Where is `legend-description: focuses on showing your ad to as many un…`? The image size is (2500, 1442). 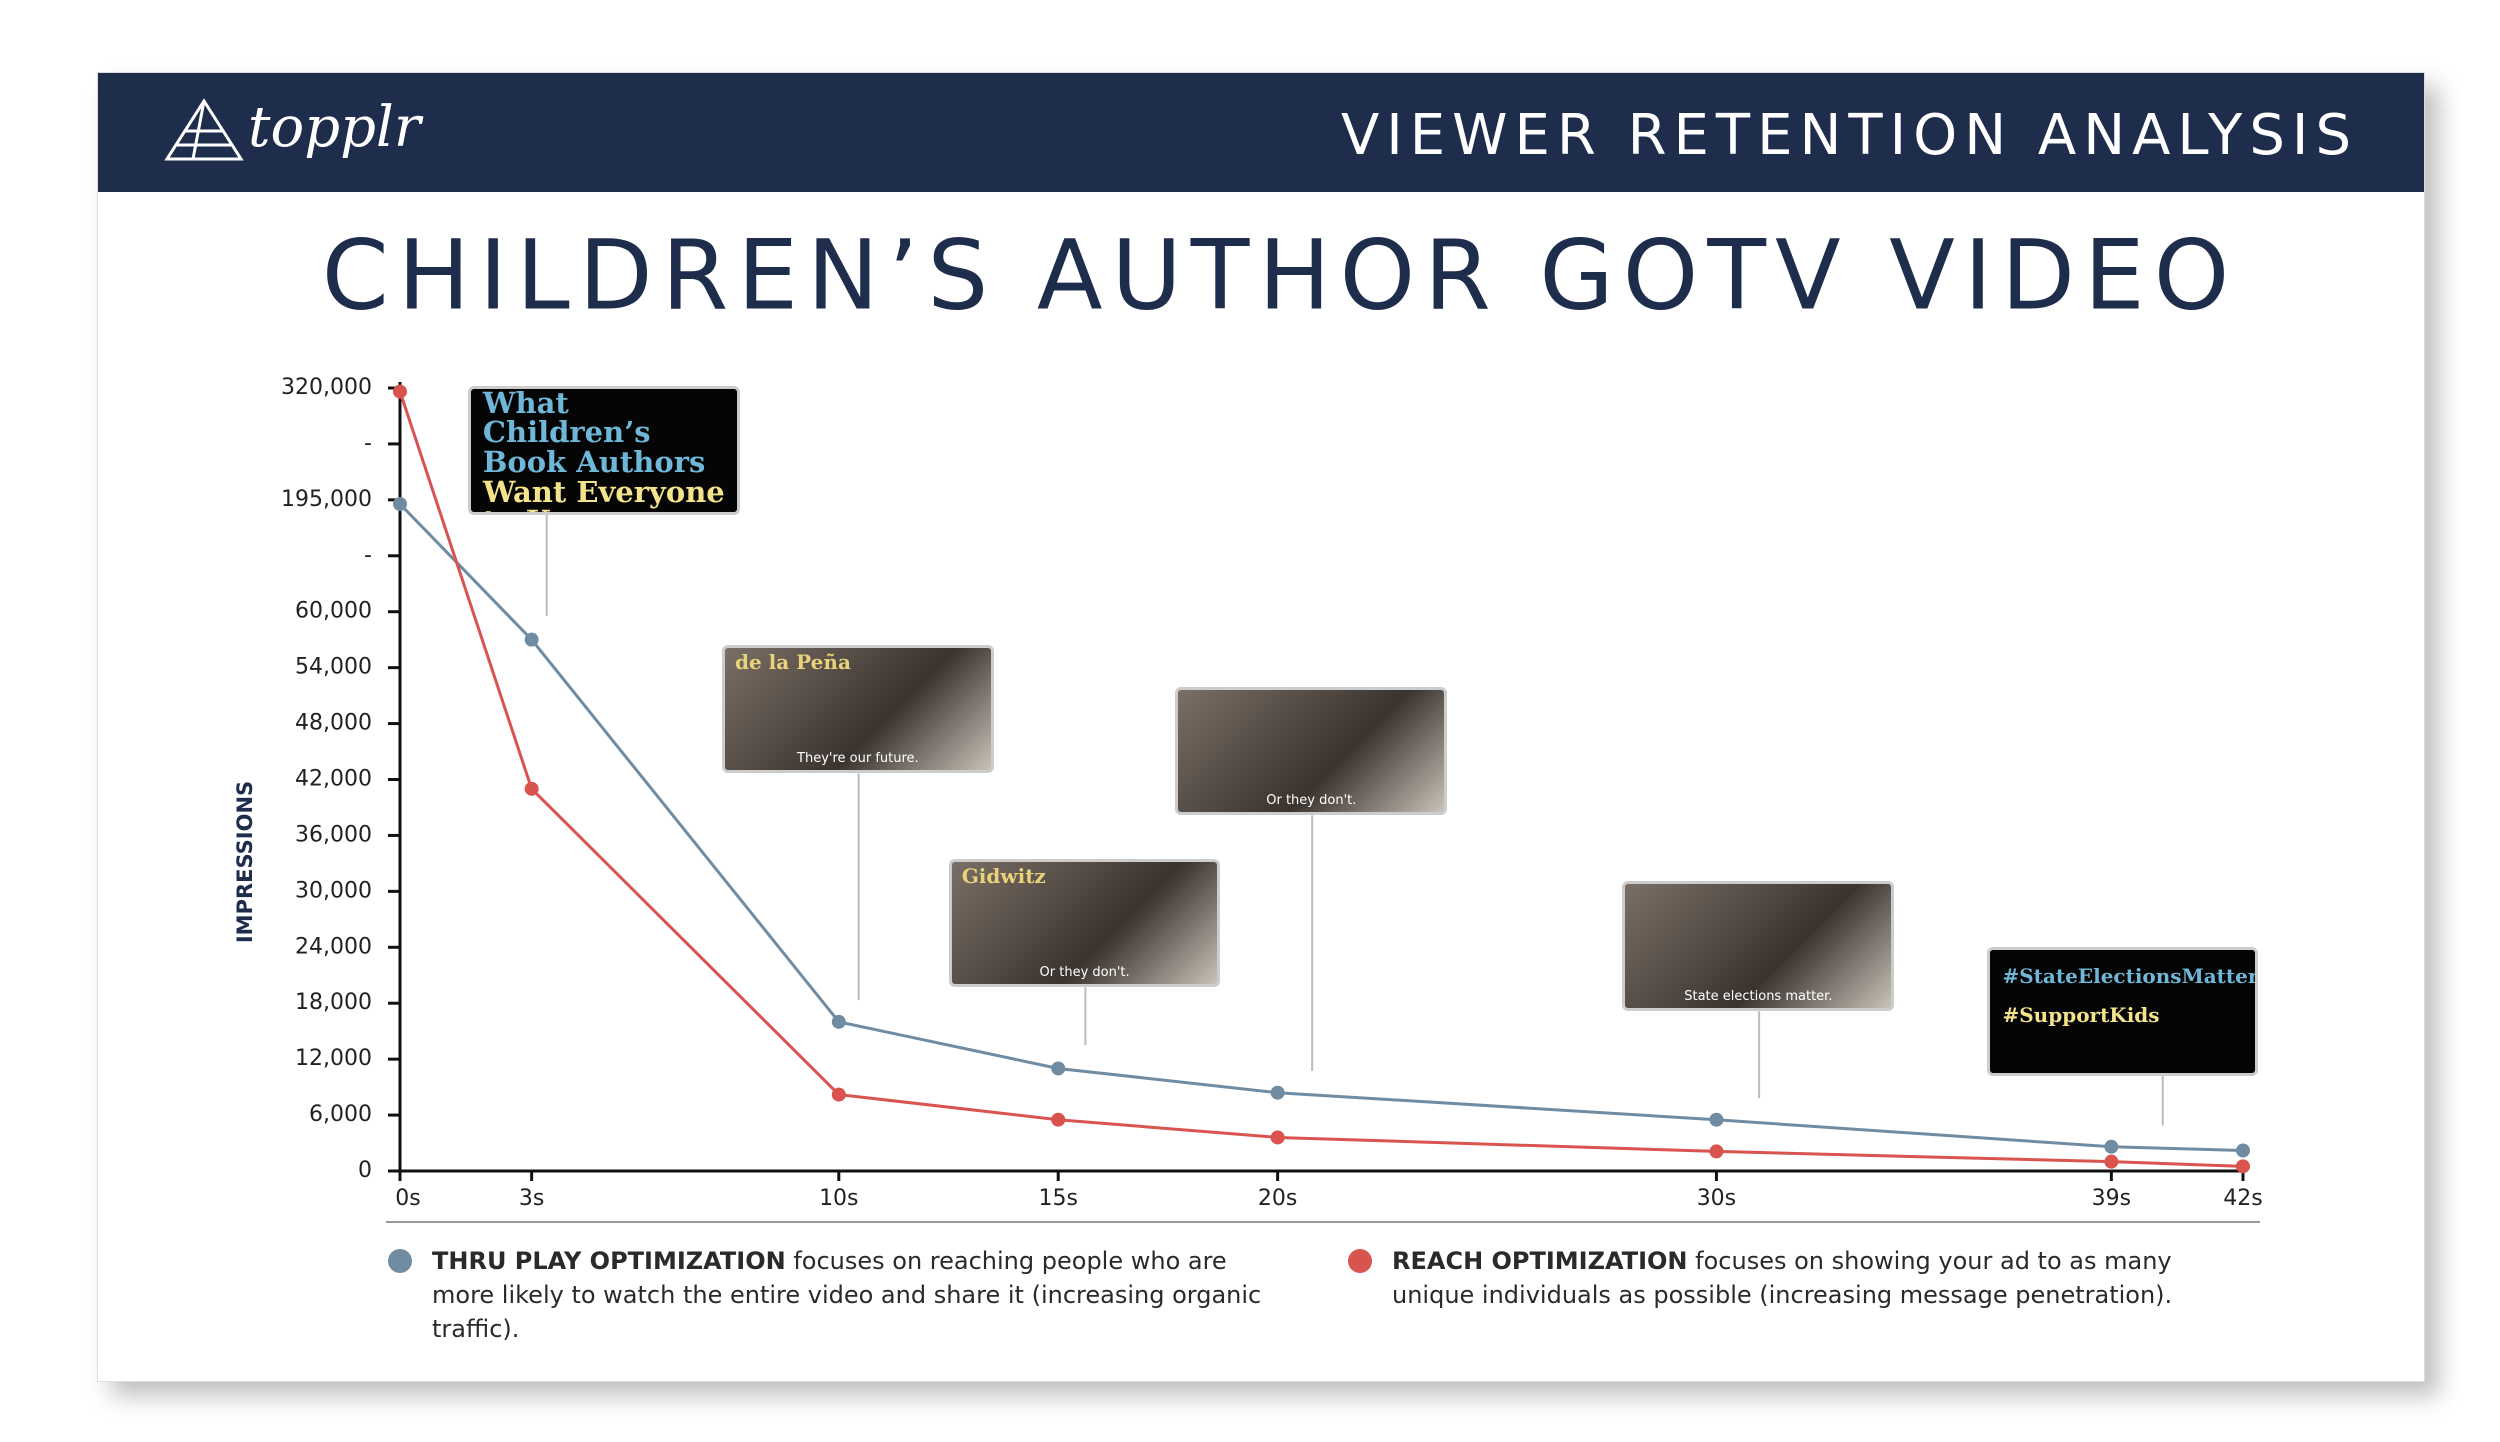 legend-description: focuses on showing your ad to as many un… is located at coordinates (1782, 1278).